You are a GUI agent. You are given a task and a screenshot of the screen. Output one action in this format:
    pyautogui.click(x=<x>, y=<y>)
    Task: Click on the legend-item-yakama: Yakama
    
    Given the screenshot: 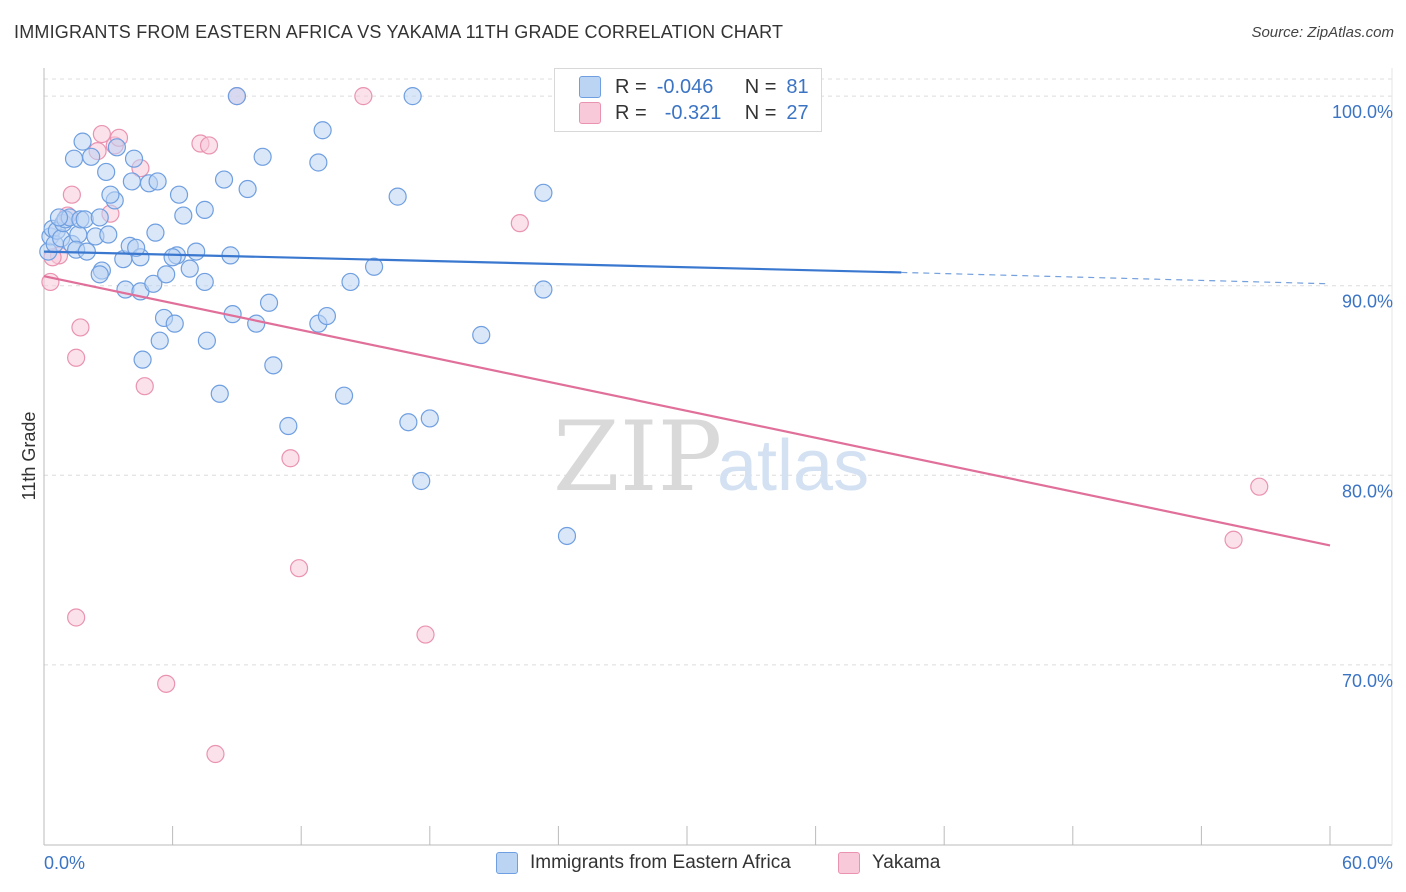 What is the action you would take?
    pyautogui.click(x=889, y=863)
    